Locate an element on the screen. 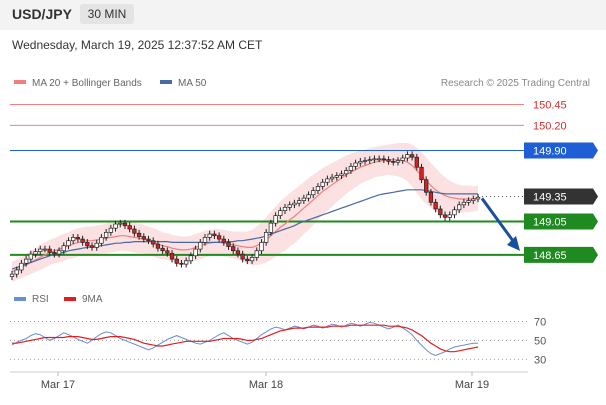 The image size is (606, 405). legend-rsi-swatch is located at coordinates (20, 299).